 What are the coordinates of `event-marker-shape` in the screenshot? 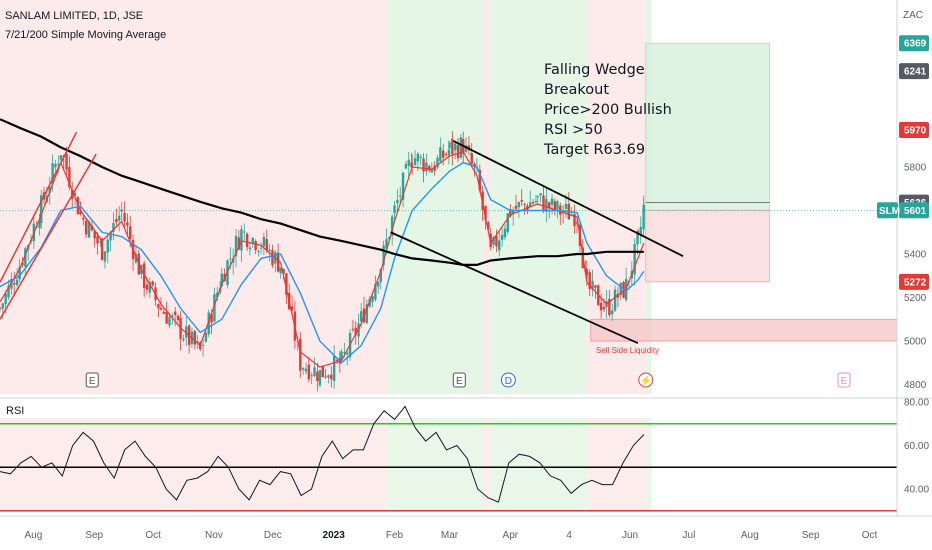 It's located at (459, 380).